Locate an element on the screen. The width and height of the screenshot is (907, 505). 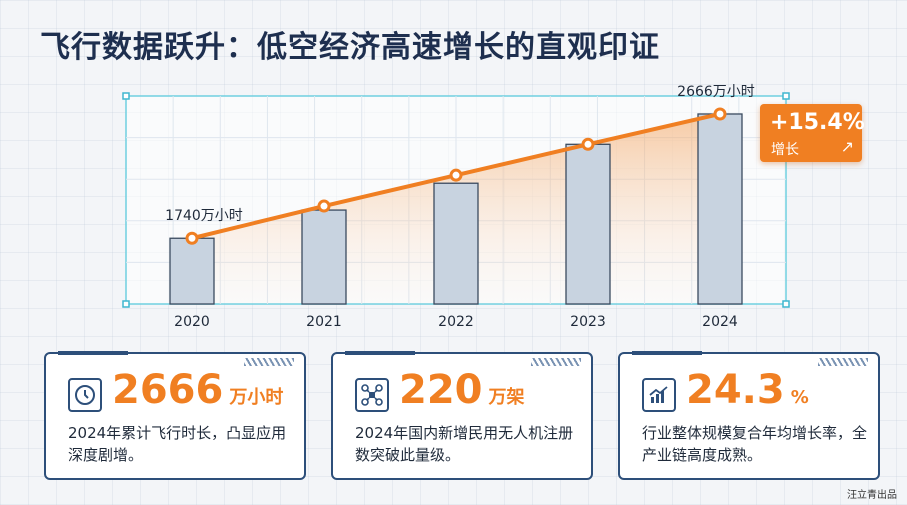
x-tick-2020: 2020 is located at coordinates (192, 322).